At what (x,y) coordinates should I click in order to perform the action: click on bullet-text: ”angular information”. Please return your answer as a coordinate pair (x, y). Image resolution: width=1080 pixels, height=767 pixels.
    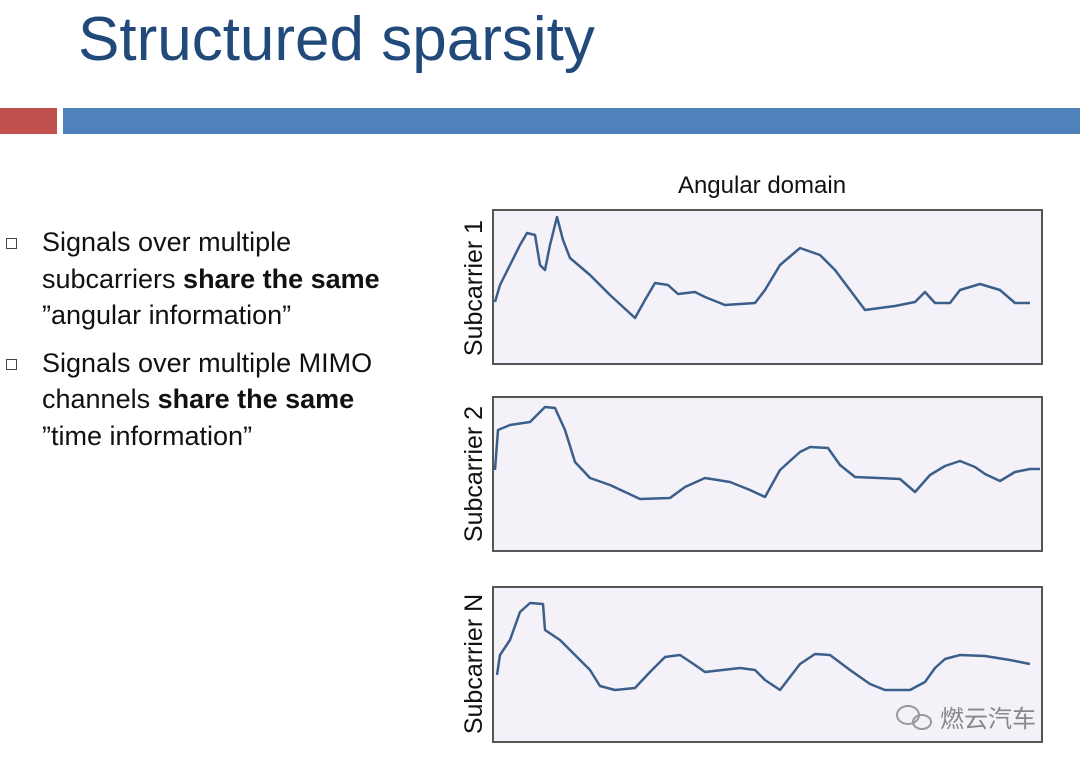
    Looking at the image, I should click on (167, 315).